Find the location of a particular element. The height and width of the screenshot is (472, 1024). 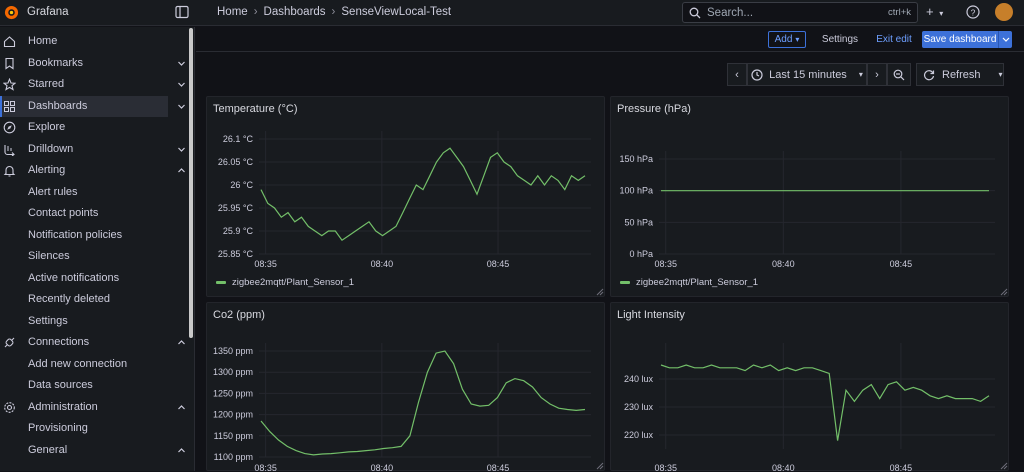

sidebar-item-contact-points: Contact points is located at coordinates (84, 213).